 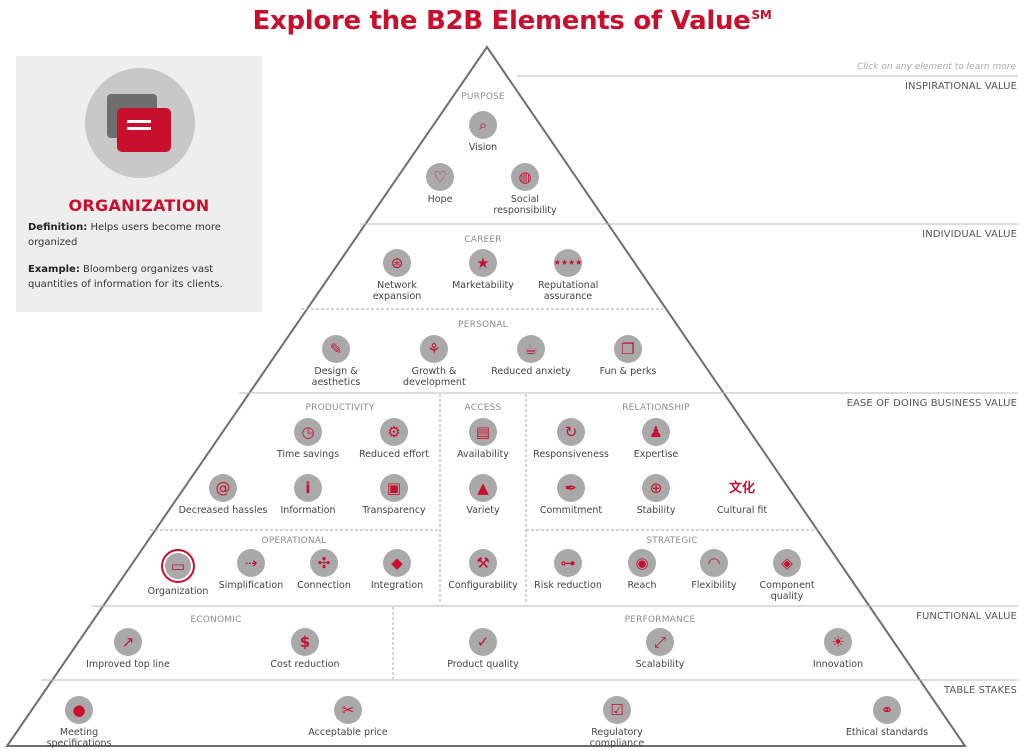 I want to click on telescope-icon: ⌕, so click(x=483, y=125).